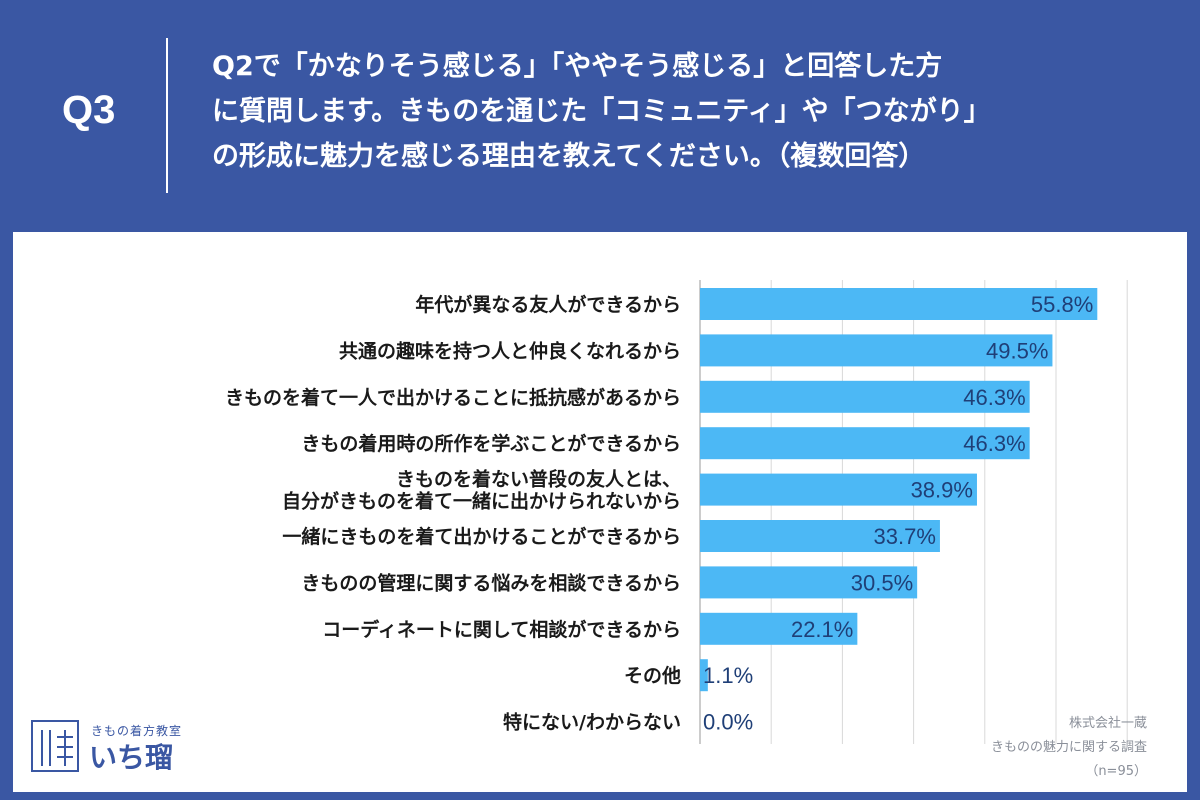 The image size is (1200, 800). I want to click on header-divider, so click(167, 115).